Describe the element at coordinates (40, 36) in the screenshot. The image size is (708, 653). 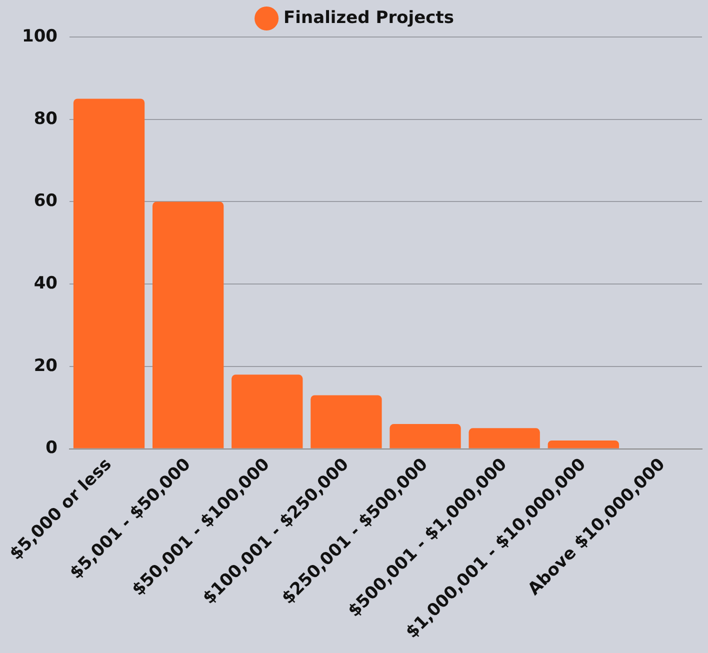
I see `y-tick-label: 100` at that location.